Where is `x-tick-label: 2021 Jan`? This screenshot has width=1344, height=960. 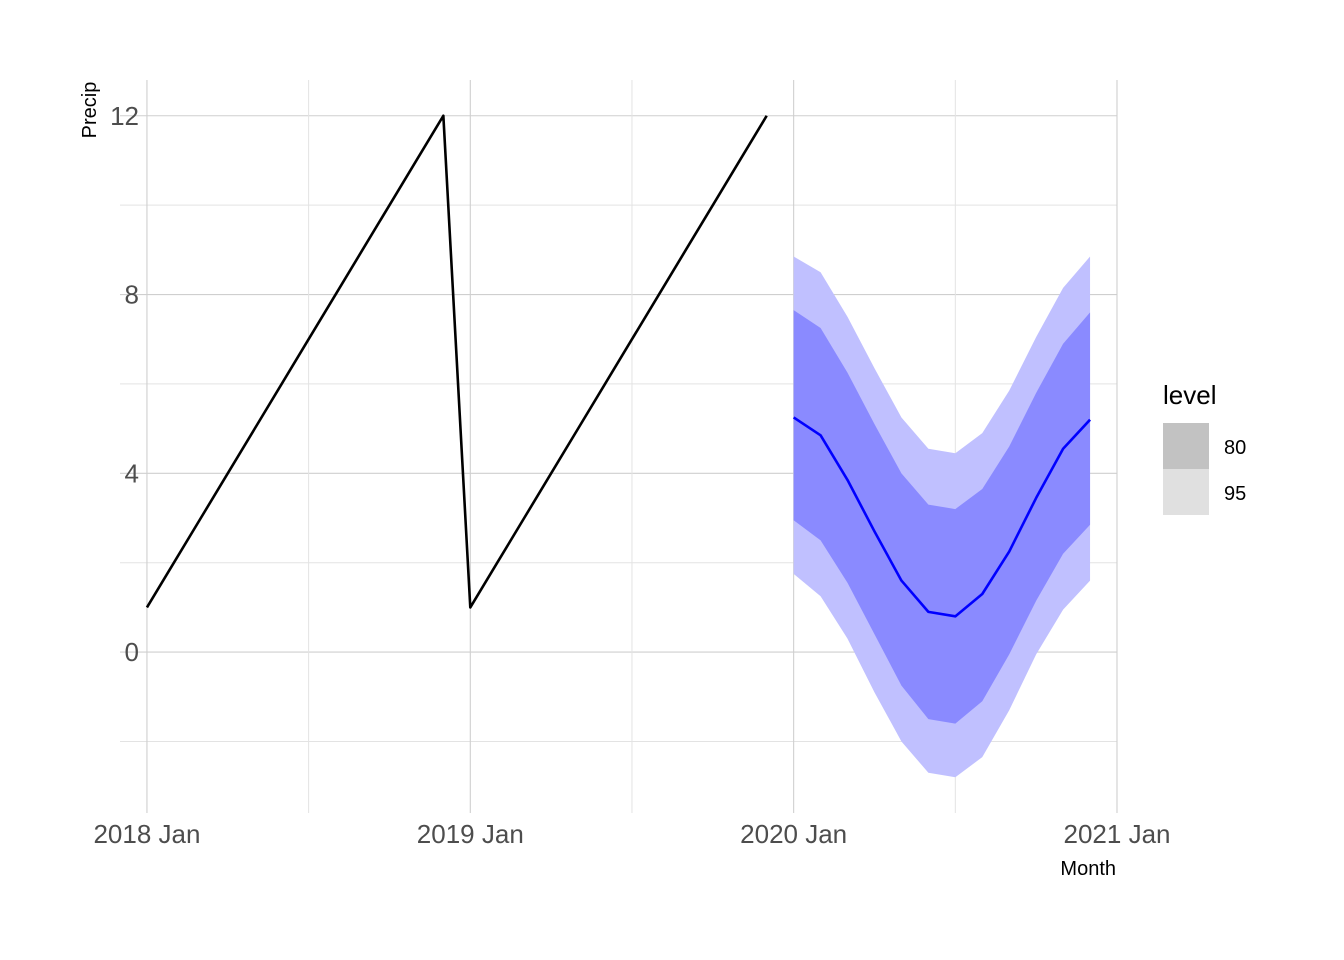 x-tick-label: 2021 Jan is located at coordinates (1117, 834).